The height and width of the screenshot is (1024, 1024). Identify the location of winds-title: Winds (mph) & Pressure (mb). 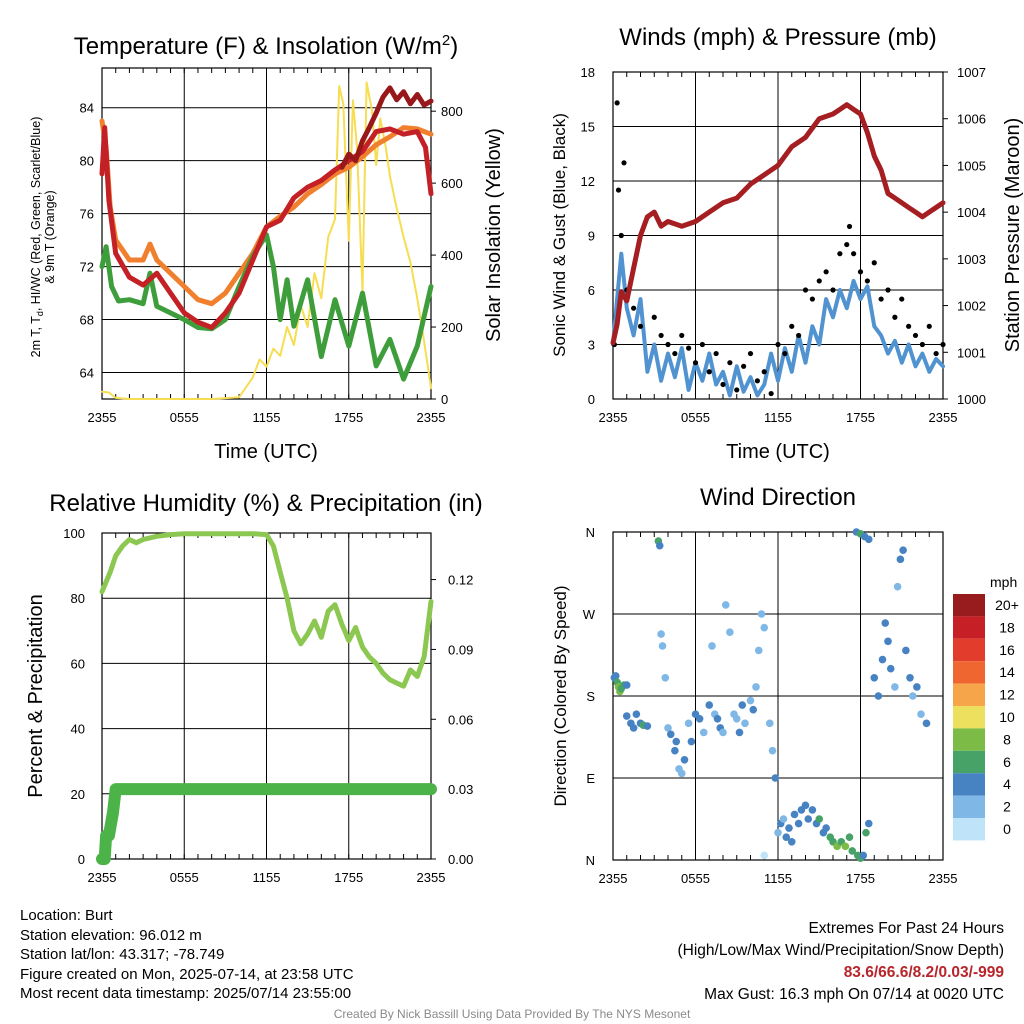
(777, 37).